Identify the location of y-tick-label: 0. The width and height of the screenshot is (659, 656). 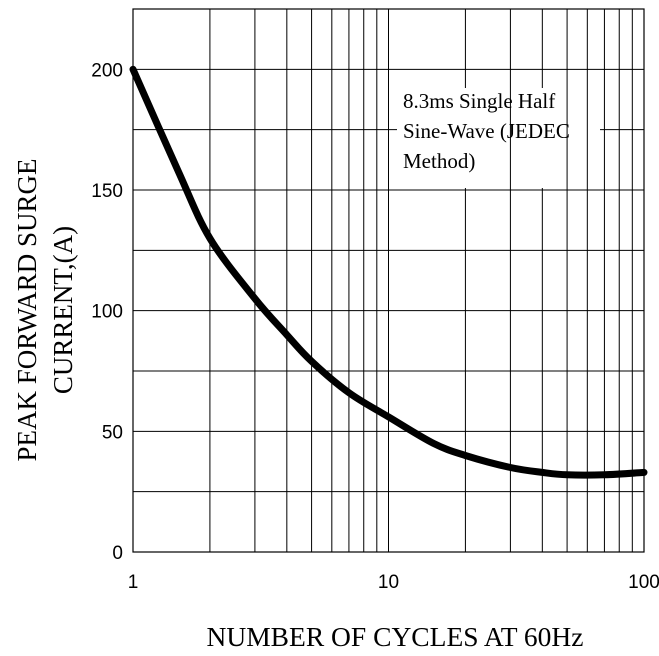
(117, 553).